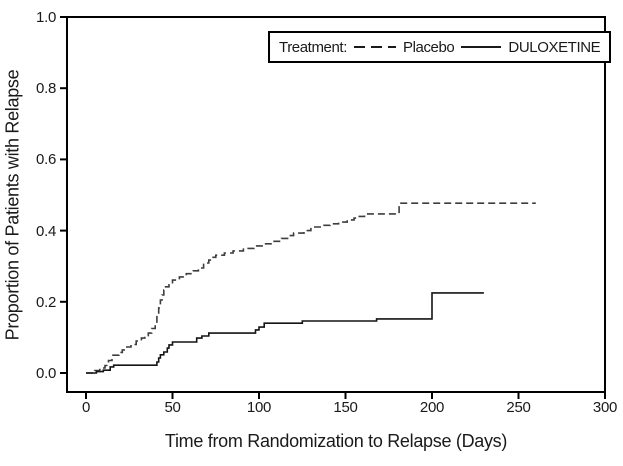 The width and height of the screenshot is (623, 466). I want to click on placebo-dashed-line-icon, so click(374, 47).